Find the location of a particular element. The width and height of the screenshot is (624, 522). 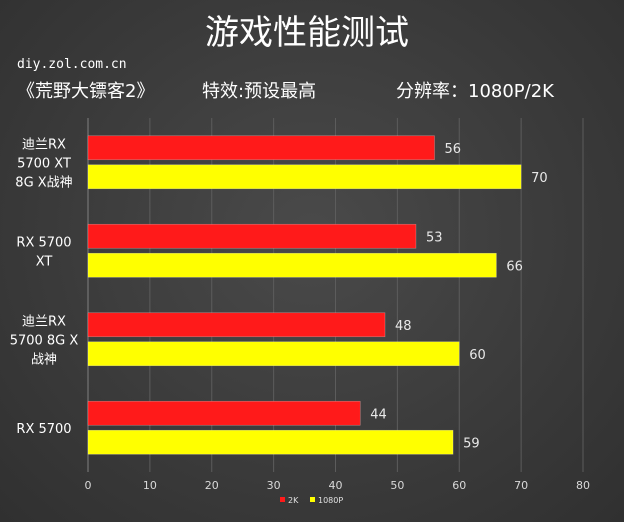

x-tick-label: 80 is located at coordinates (583, 485).